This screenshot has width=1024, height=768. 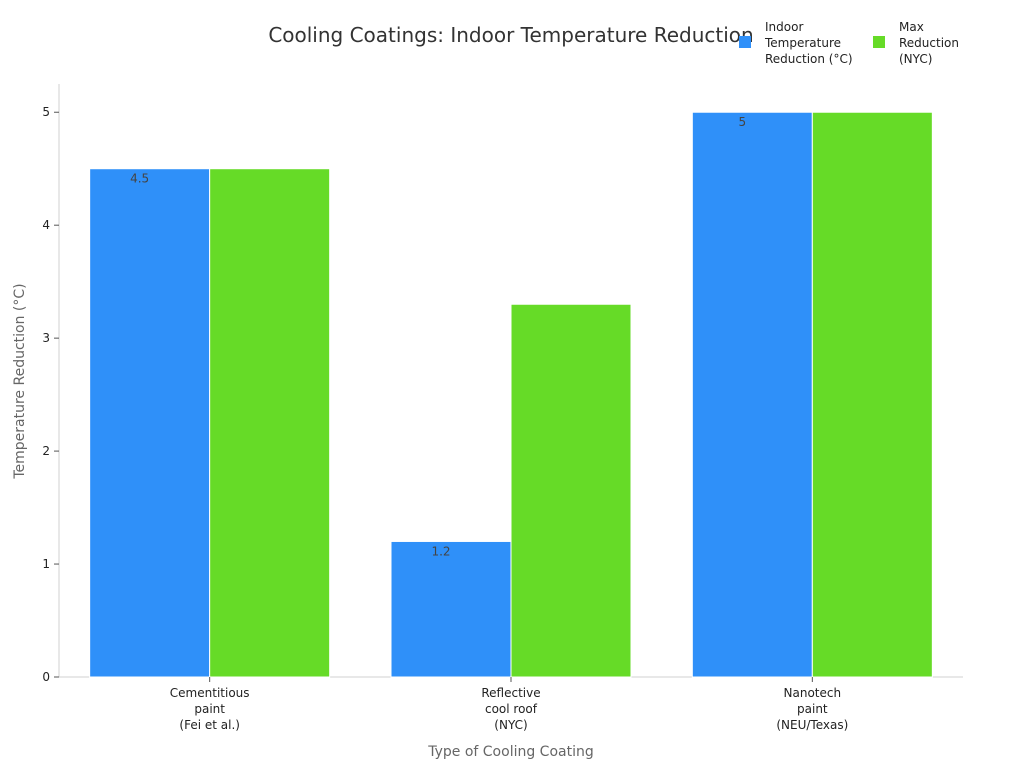 What do you see at coordinates (139, 179) in the screenshot?
I see `data-label: 4.5` at bounding box center [139, 179].